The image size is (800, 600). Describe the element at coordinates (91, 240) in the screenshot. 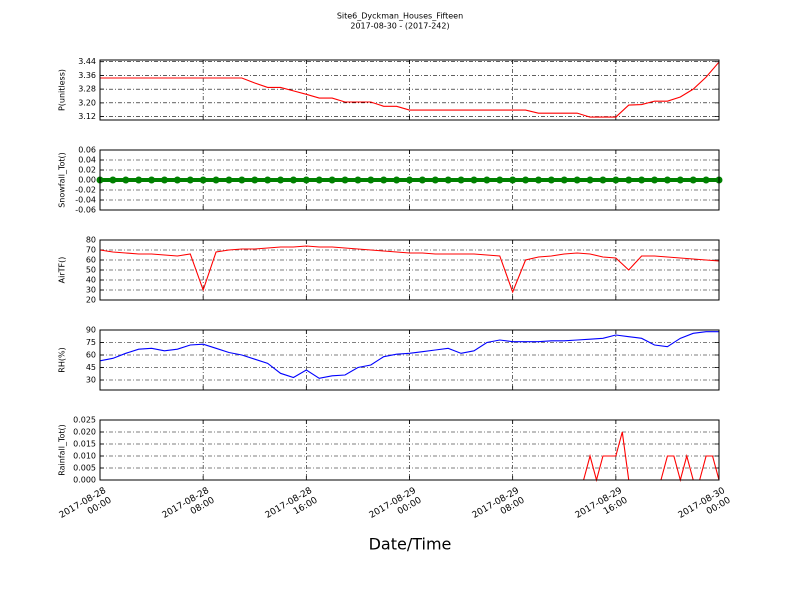

I see `y-tick-label: 80` at that location.